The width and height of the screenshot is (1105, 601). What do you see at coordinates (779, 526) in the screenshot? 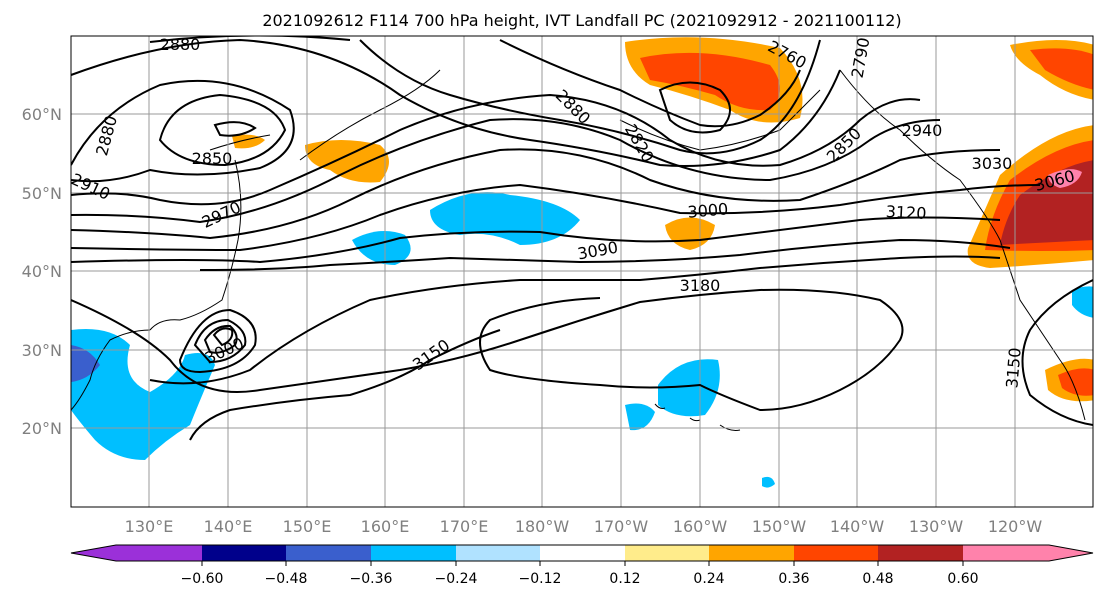
I see `lon-label: 150°W` at bounding box center [779, 526].